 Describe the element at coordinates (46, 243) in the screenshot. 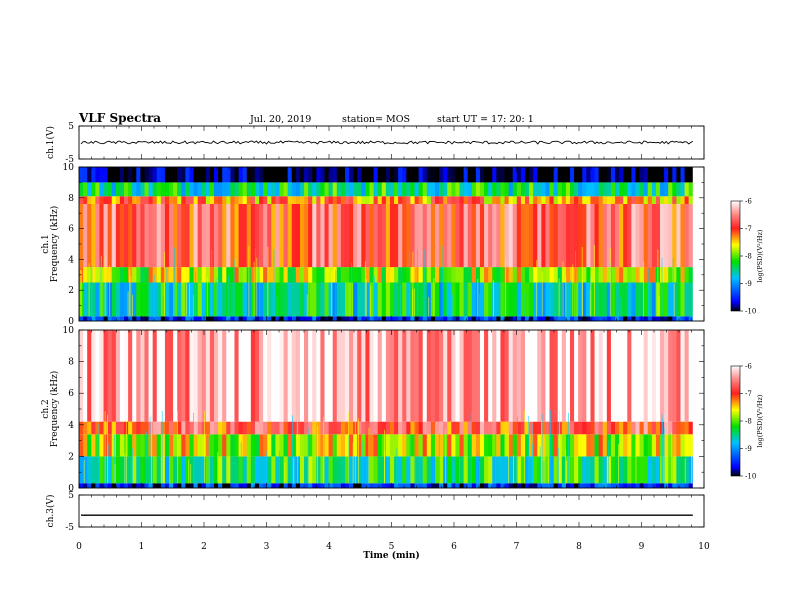

I see `y-axis-label: ch.1` at that location.